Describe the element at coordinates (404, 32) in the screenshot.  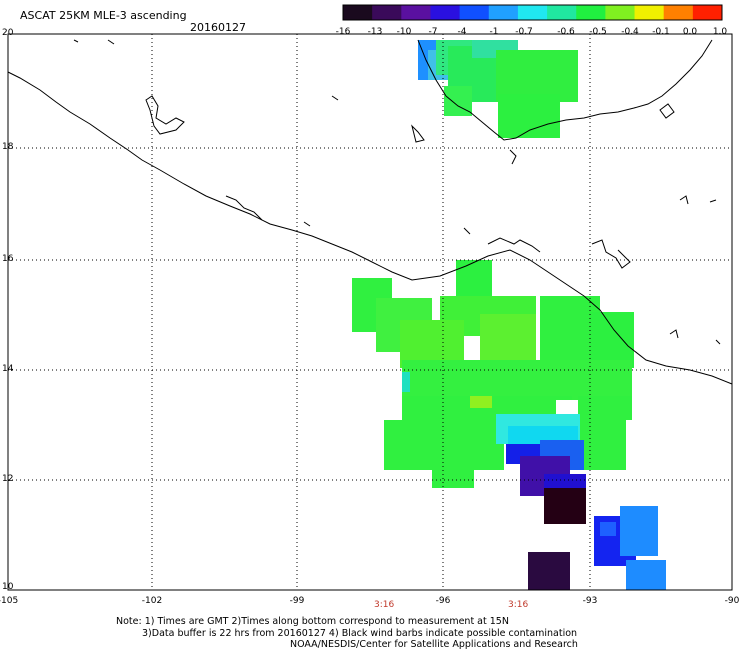
I see `colorbar-label: -10` at that location.